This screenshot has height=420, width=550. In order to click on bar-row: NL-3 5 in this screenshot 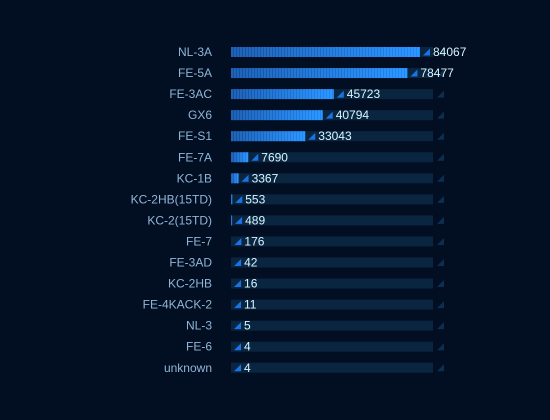, I will do `click(315, 326)`.